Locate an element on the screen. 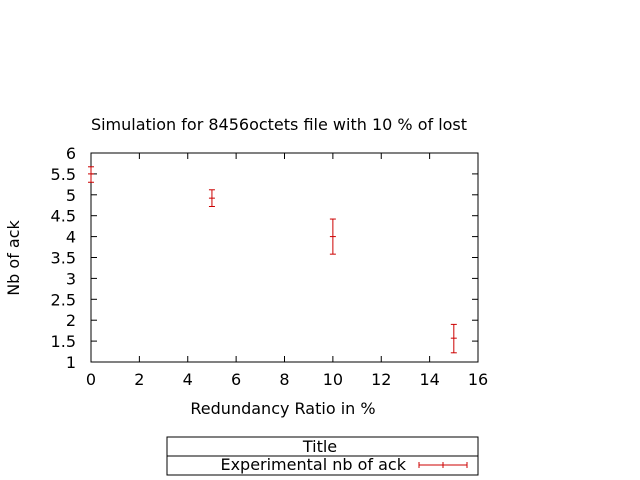 The width and height of the screenshot is (640, 480). y-tick-label: 3.5 is located at coordinates (63, 258).